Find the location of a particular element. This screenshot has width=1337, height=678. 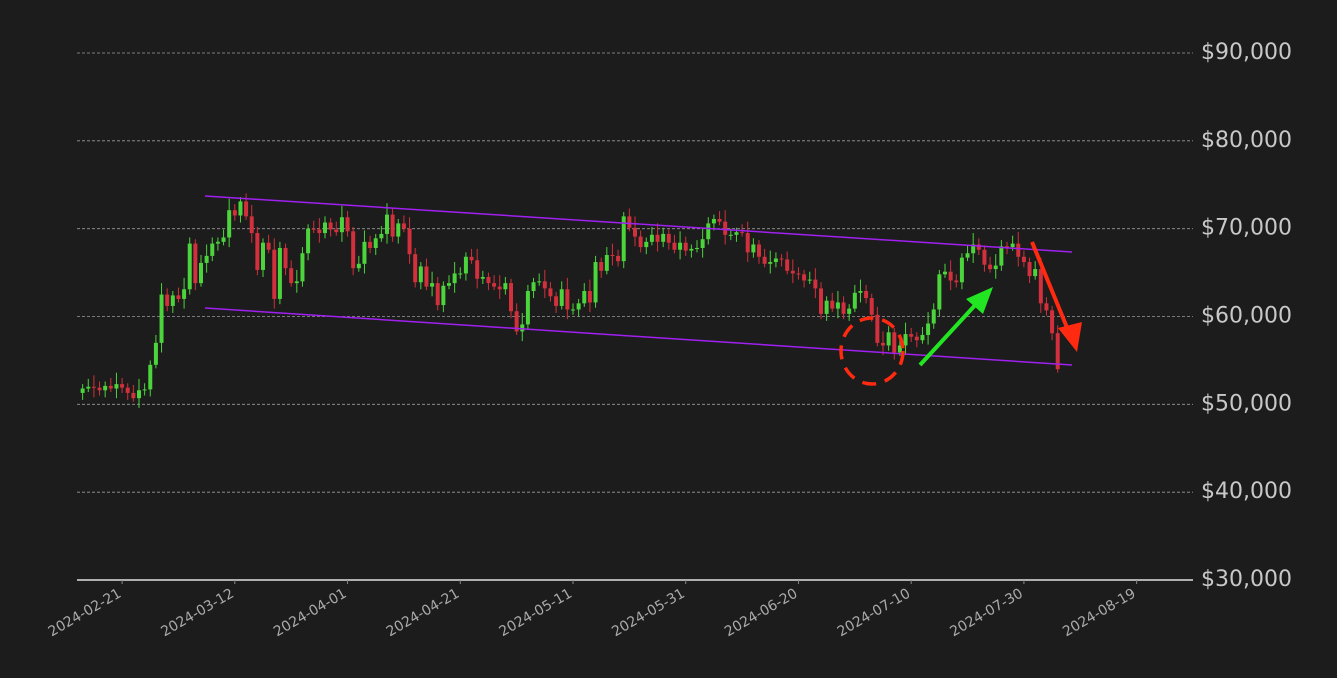

y-tick-label: $40,000 is located at coordinates (1246, 491).